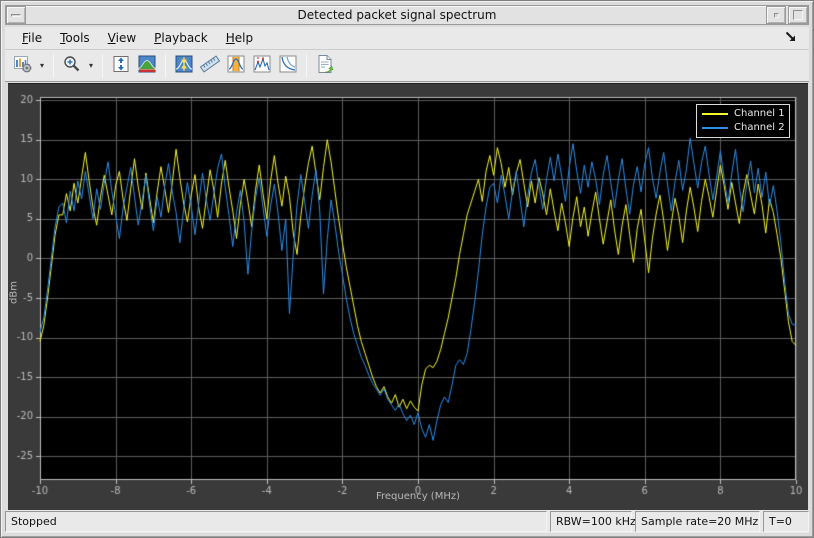  I want to click on signal-statistics-button, so click(210, 66).